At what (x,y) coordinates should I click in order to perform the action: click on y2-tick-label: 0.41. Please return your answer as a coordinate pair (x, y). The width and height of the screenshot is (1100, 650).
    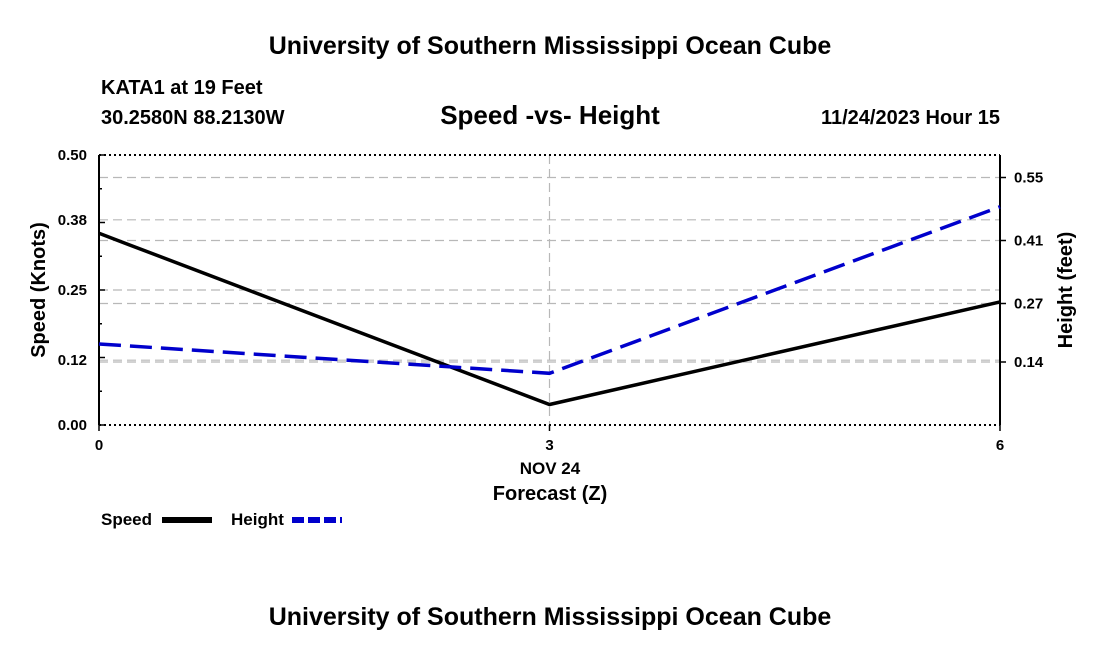
    Looking at the image, I should click on (1028, 241).